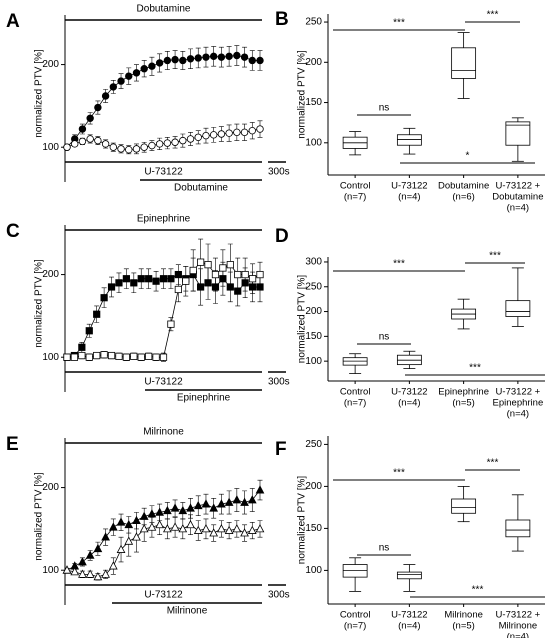  I want to click on panel-label: C, so click(13, 231).